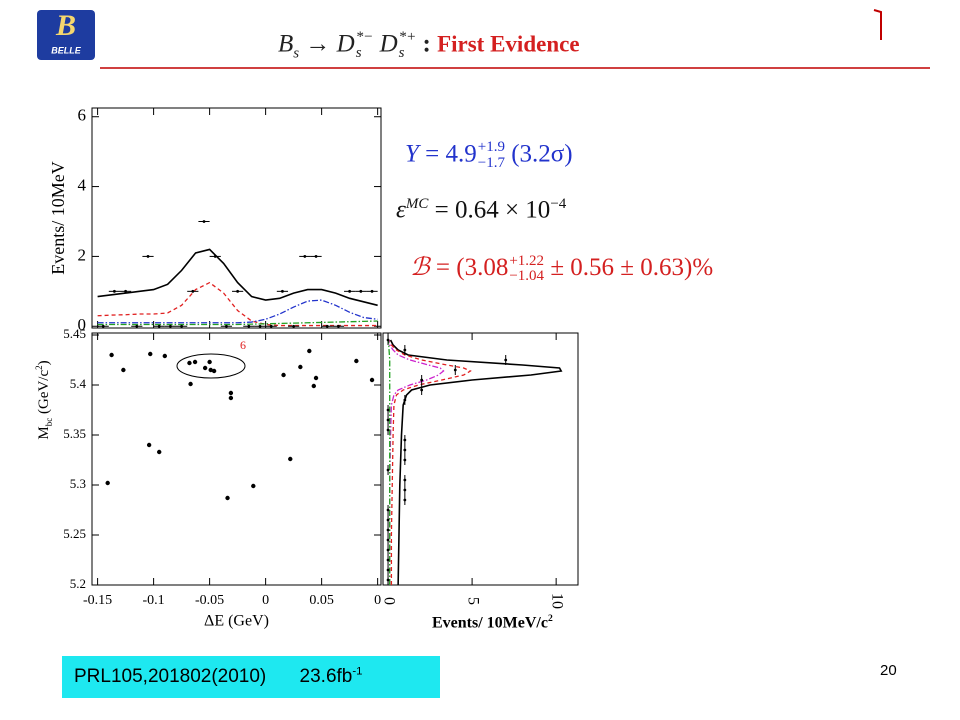  What do you see at coordinates (426, 44) in the screenshot?
I see `title-part: :` at bounding box center [426, 44].